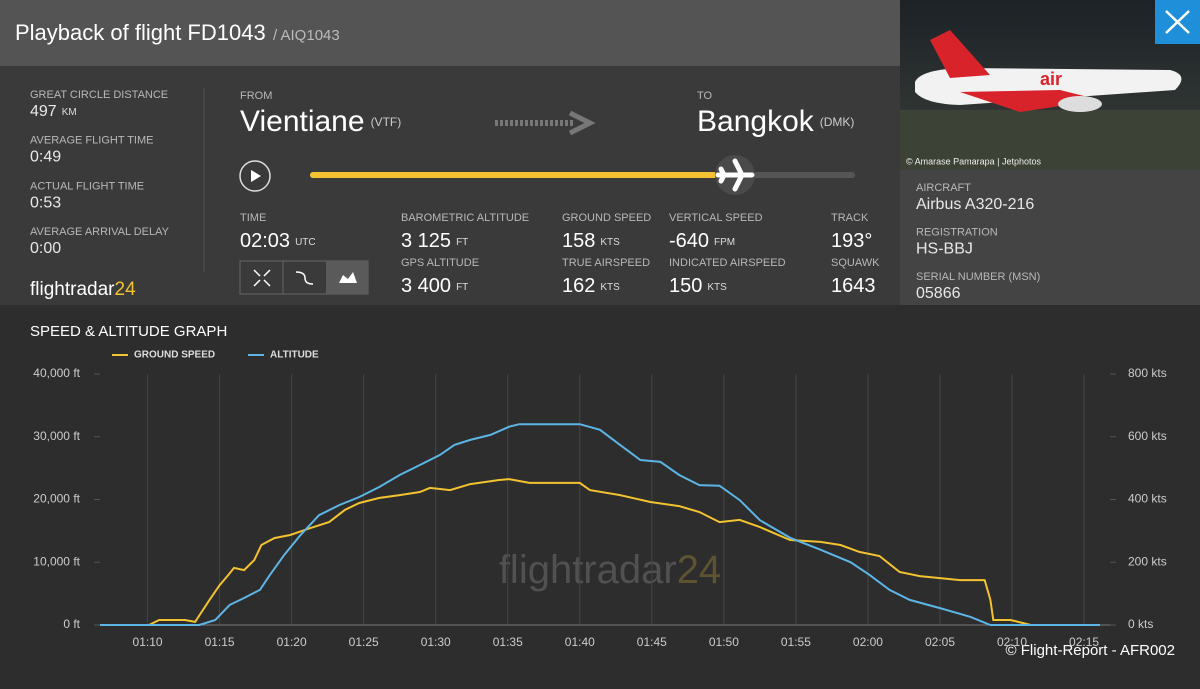  I want to click on x-tick-label: 01:30, so click(436, 642).